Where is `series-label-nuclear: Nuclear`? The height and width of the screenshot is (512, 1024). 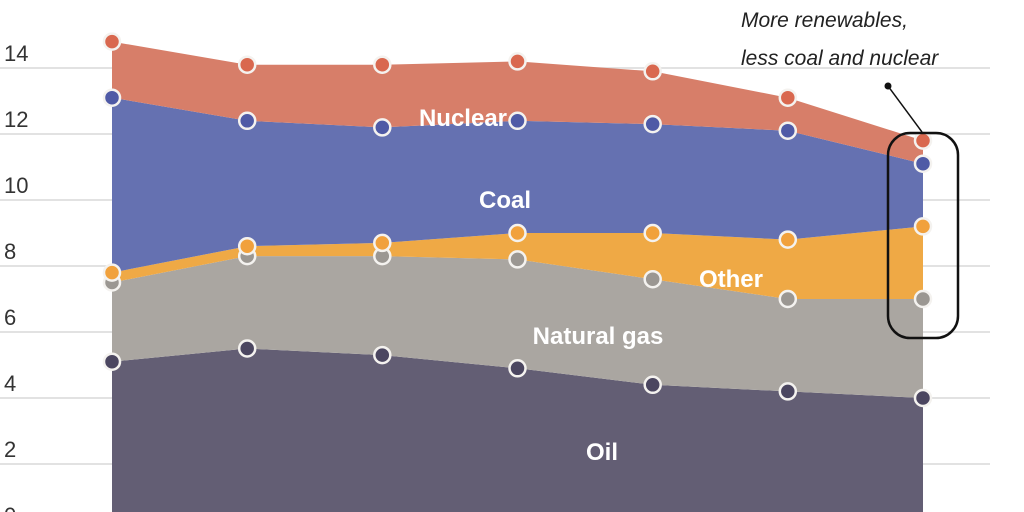 series-label-nuclear: Nuclear is located at coordinates (463, 118).